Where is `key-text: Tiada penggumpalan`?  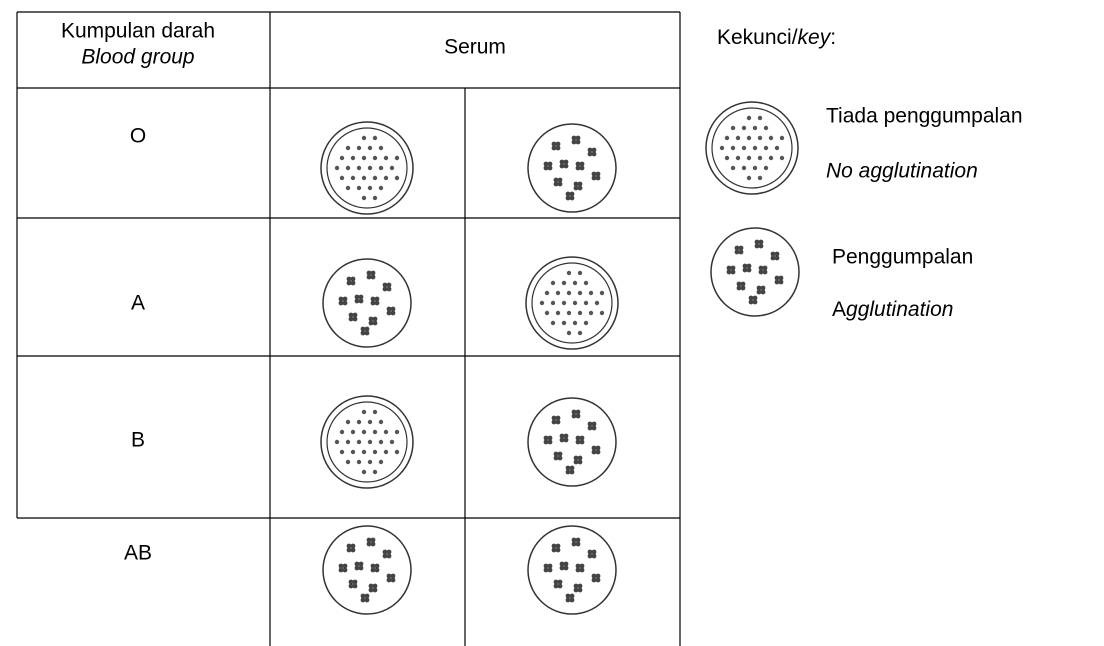 key-text: Tiada penggumpalan is located at coordinates (924, 116).